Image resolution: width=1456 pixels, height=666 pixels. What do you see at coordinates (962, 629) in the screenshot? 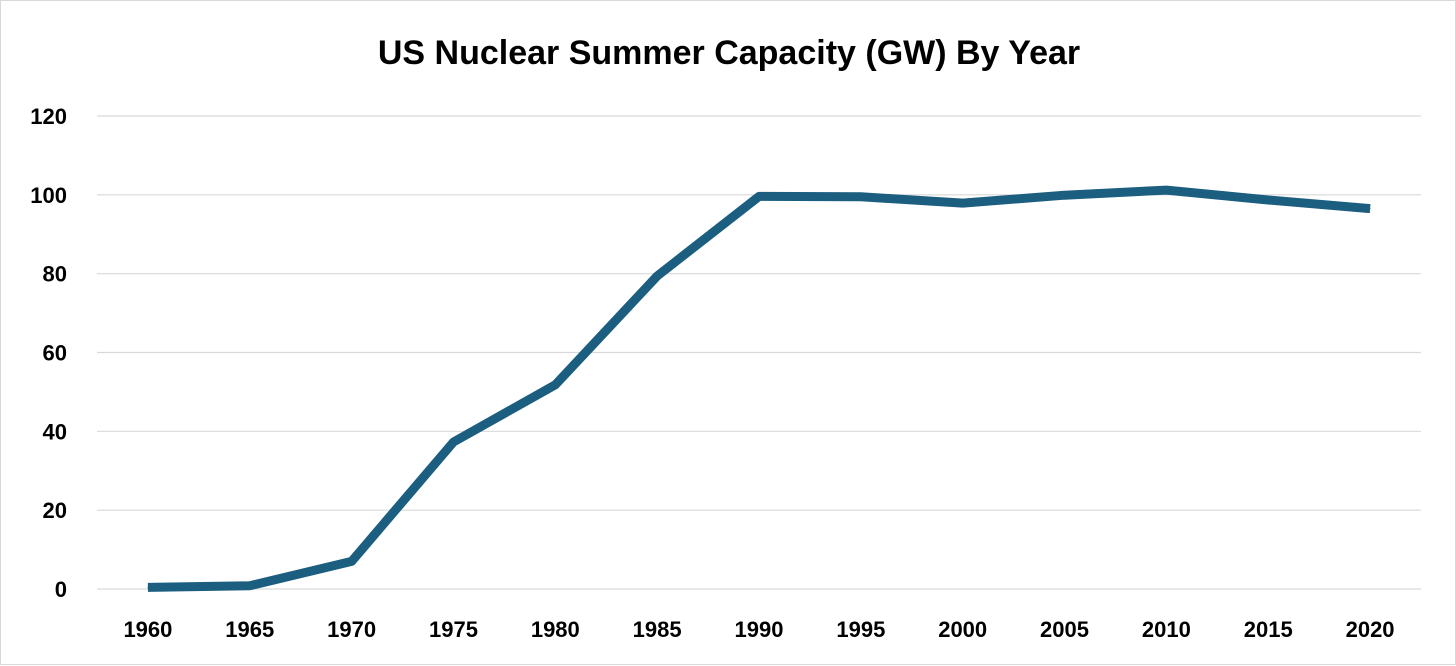
I see `x-tick-label: 2000` at bounding box center [962, 629].